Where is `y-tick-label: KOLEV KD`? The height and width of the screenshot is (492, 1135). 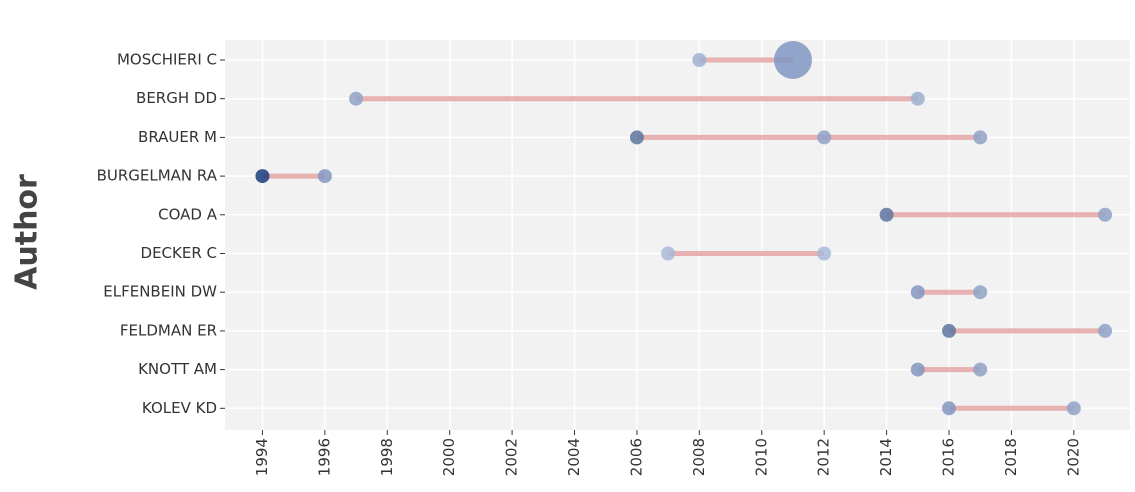
y-tick-label: KOLEV KD is located at coordinates (179, 408).